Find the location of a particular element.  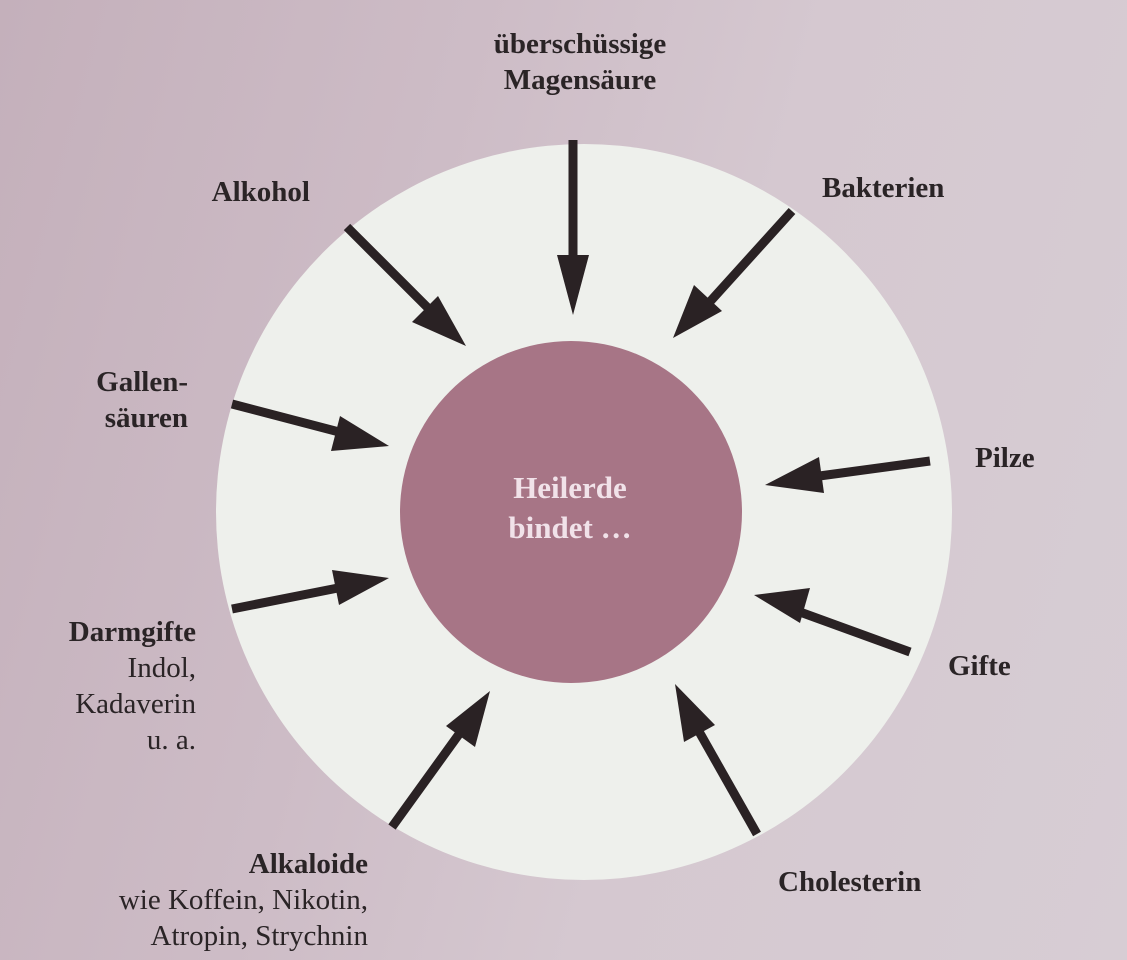

arrow-head-gifte is located at coordinates (782, 605).